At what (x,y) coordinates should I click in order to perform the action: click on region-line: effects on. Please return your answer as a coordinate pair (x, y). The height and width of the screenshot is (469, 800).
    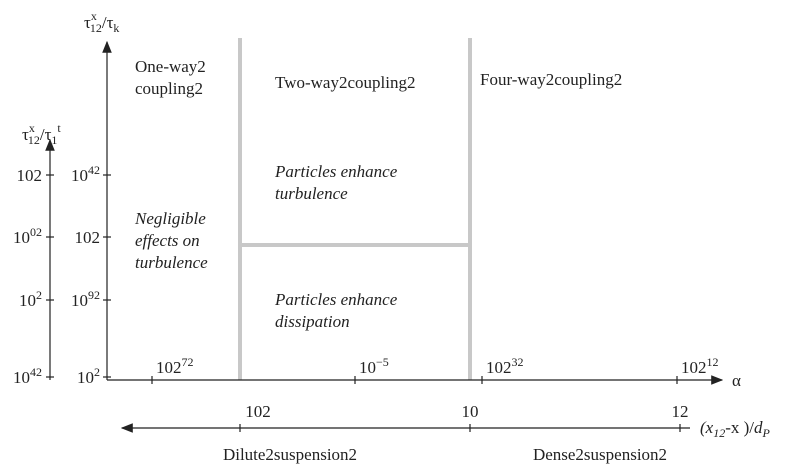
    Looking at the image, I should click on (167, 240).